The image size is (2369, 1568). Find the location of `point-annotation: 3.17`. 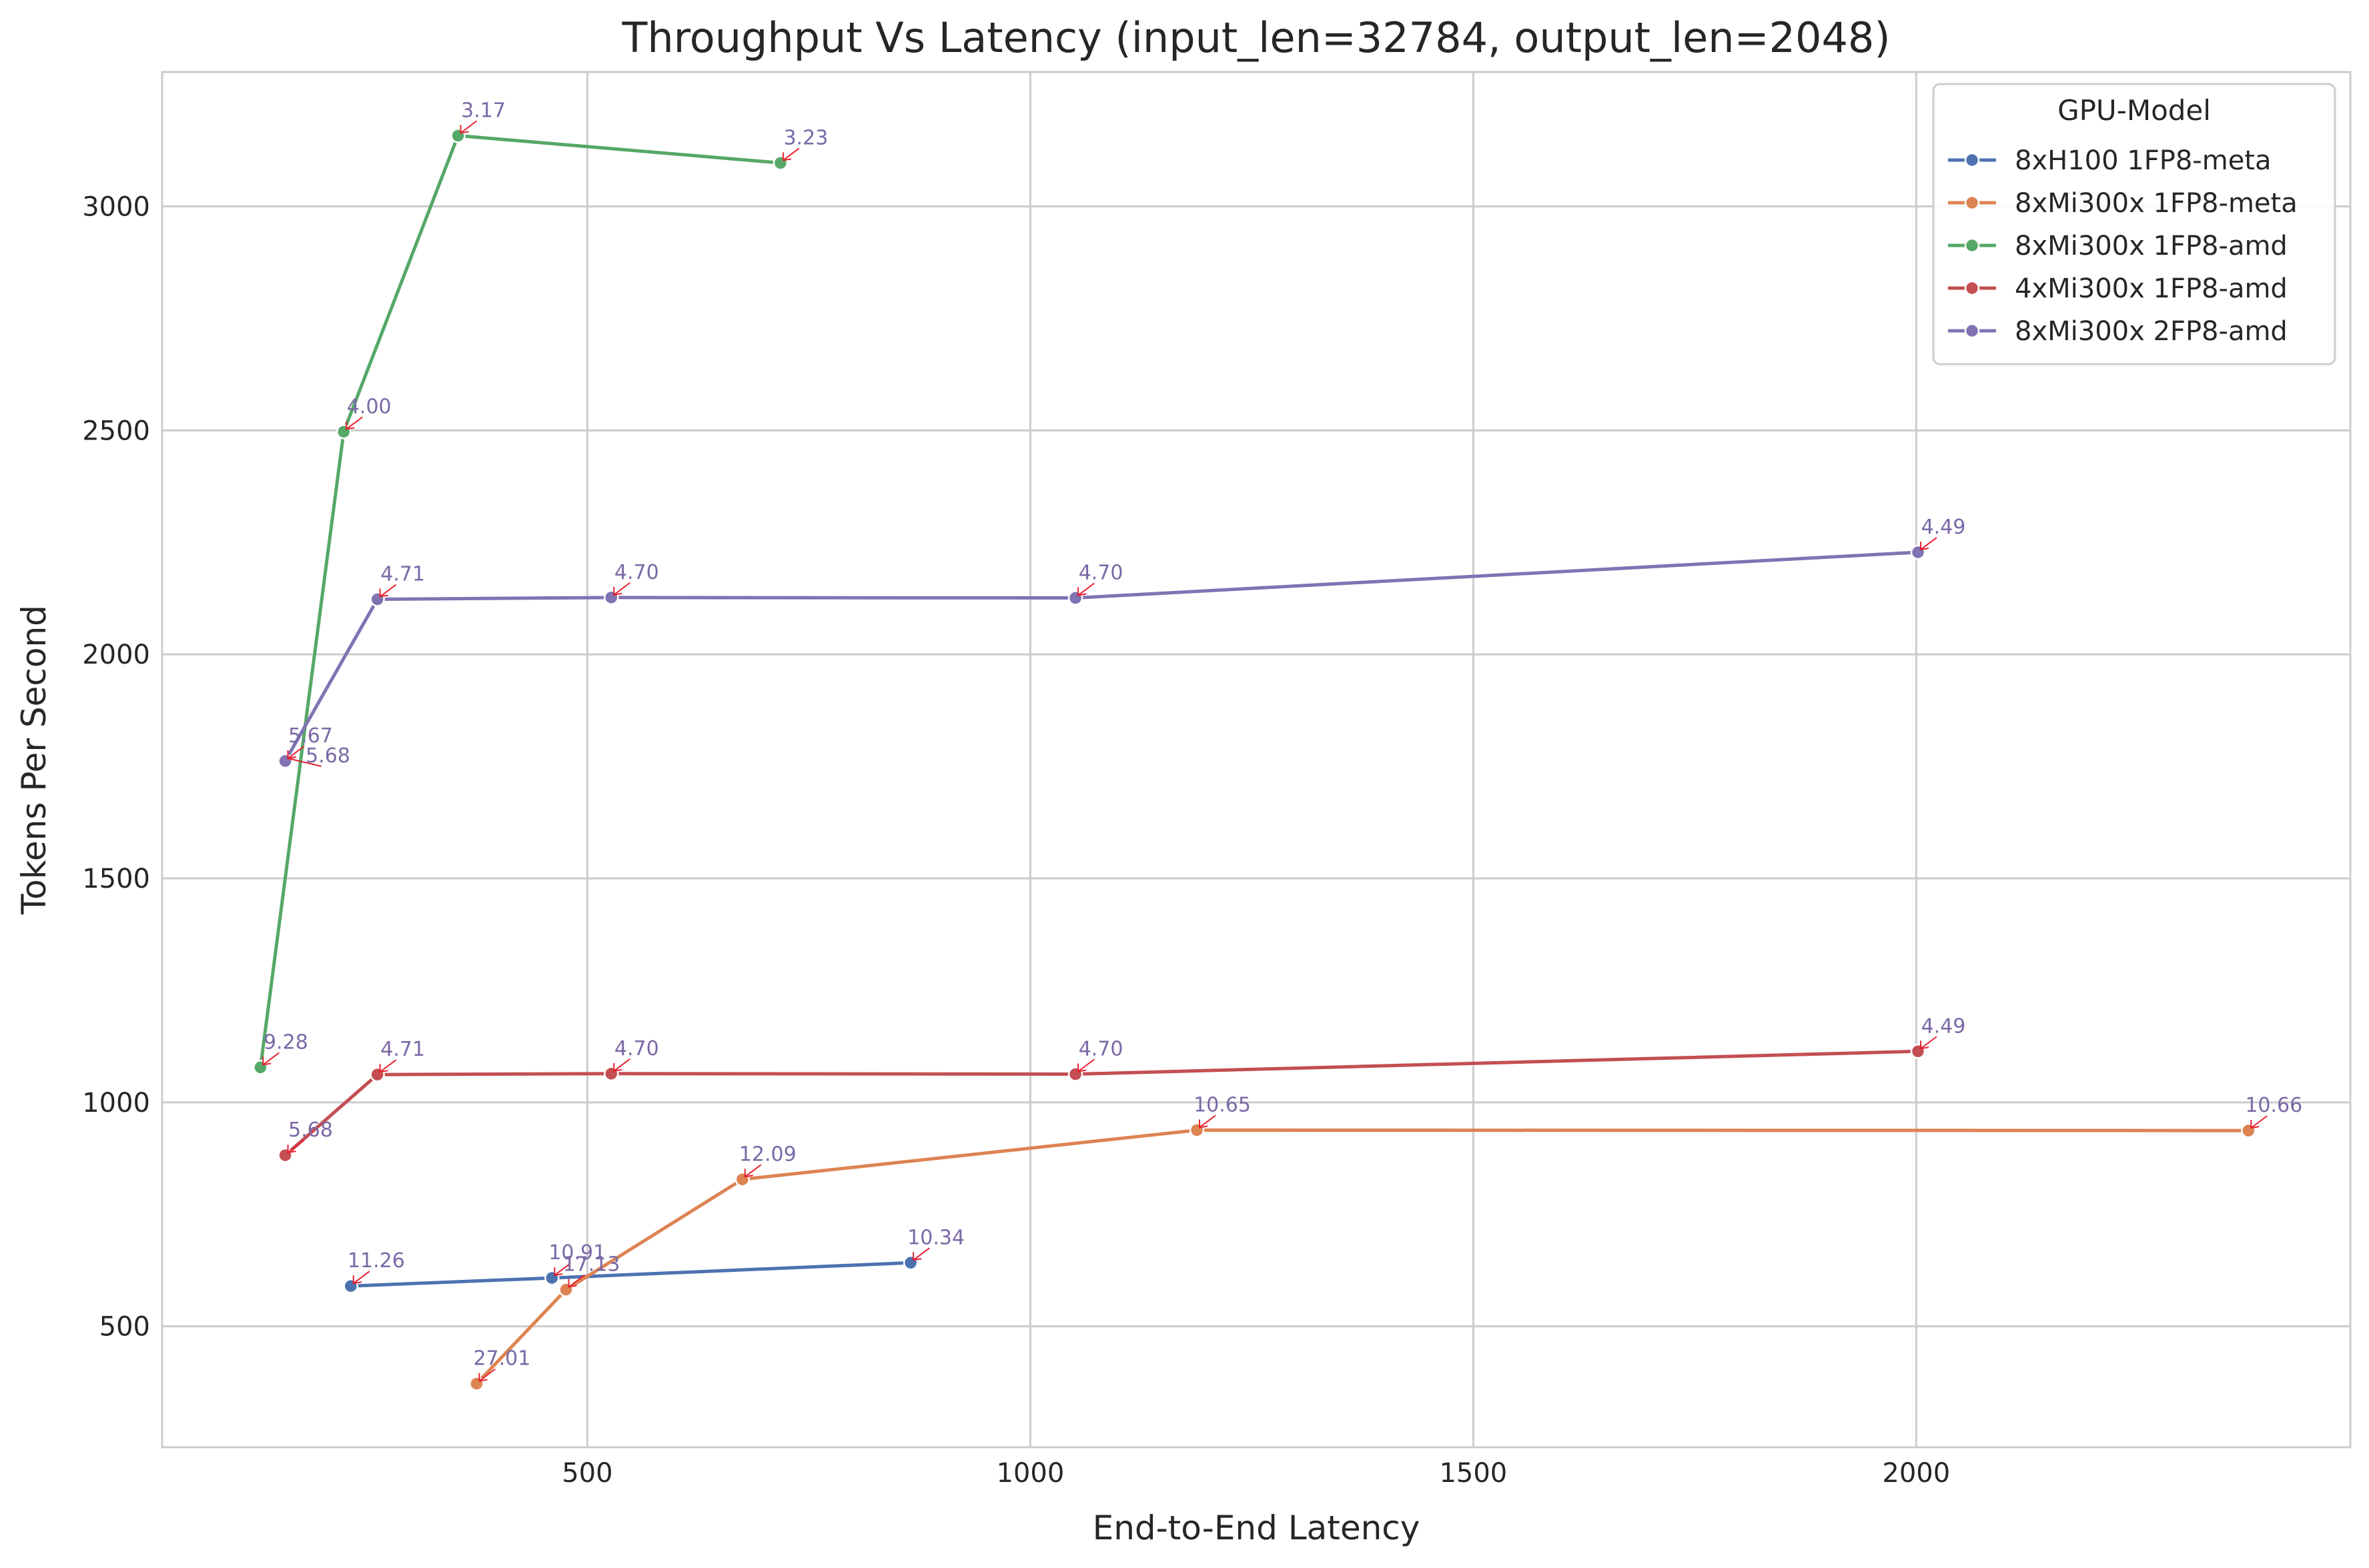

point-annotation: 3.17 is located at coordinates (483, 116).